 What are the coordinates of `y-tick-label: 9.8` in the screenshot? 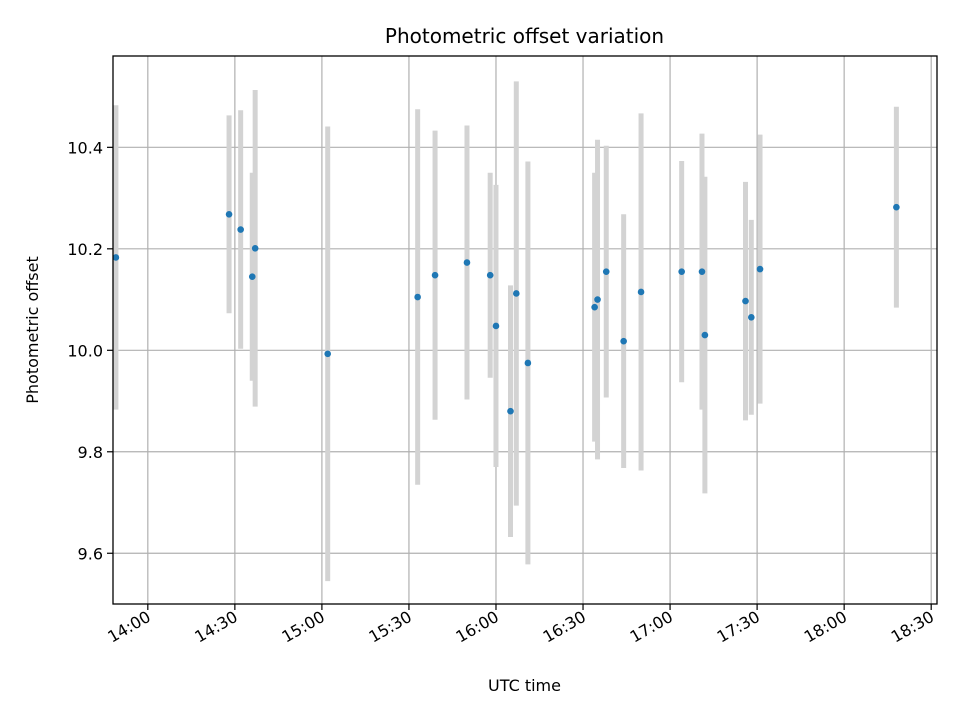 It's located at (90, 452).